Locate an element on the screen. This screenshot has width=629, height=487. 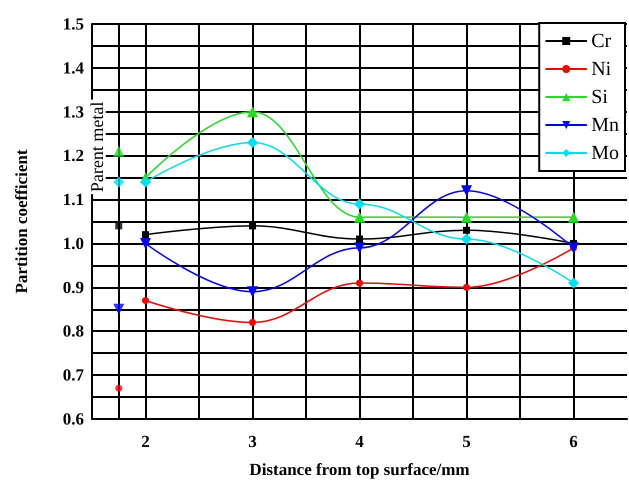
y-tick-label: 1.4 is located at coordinates (73, 68).